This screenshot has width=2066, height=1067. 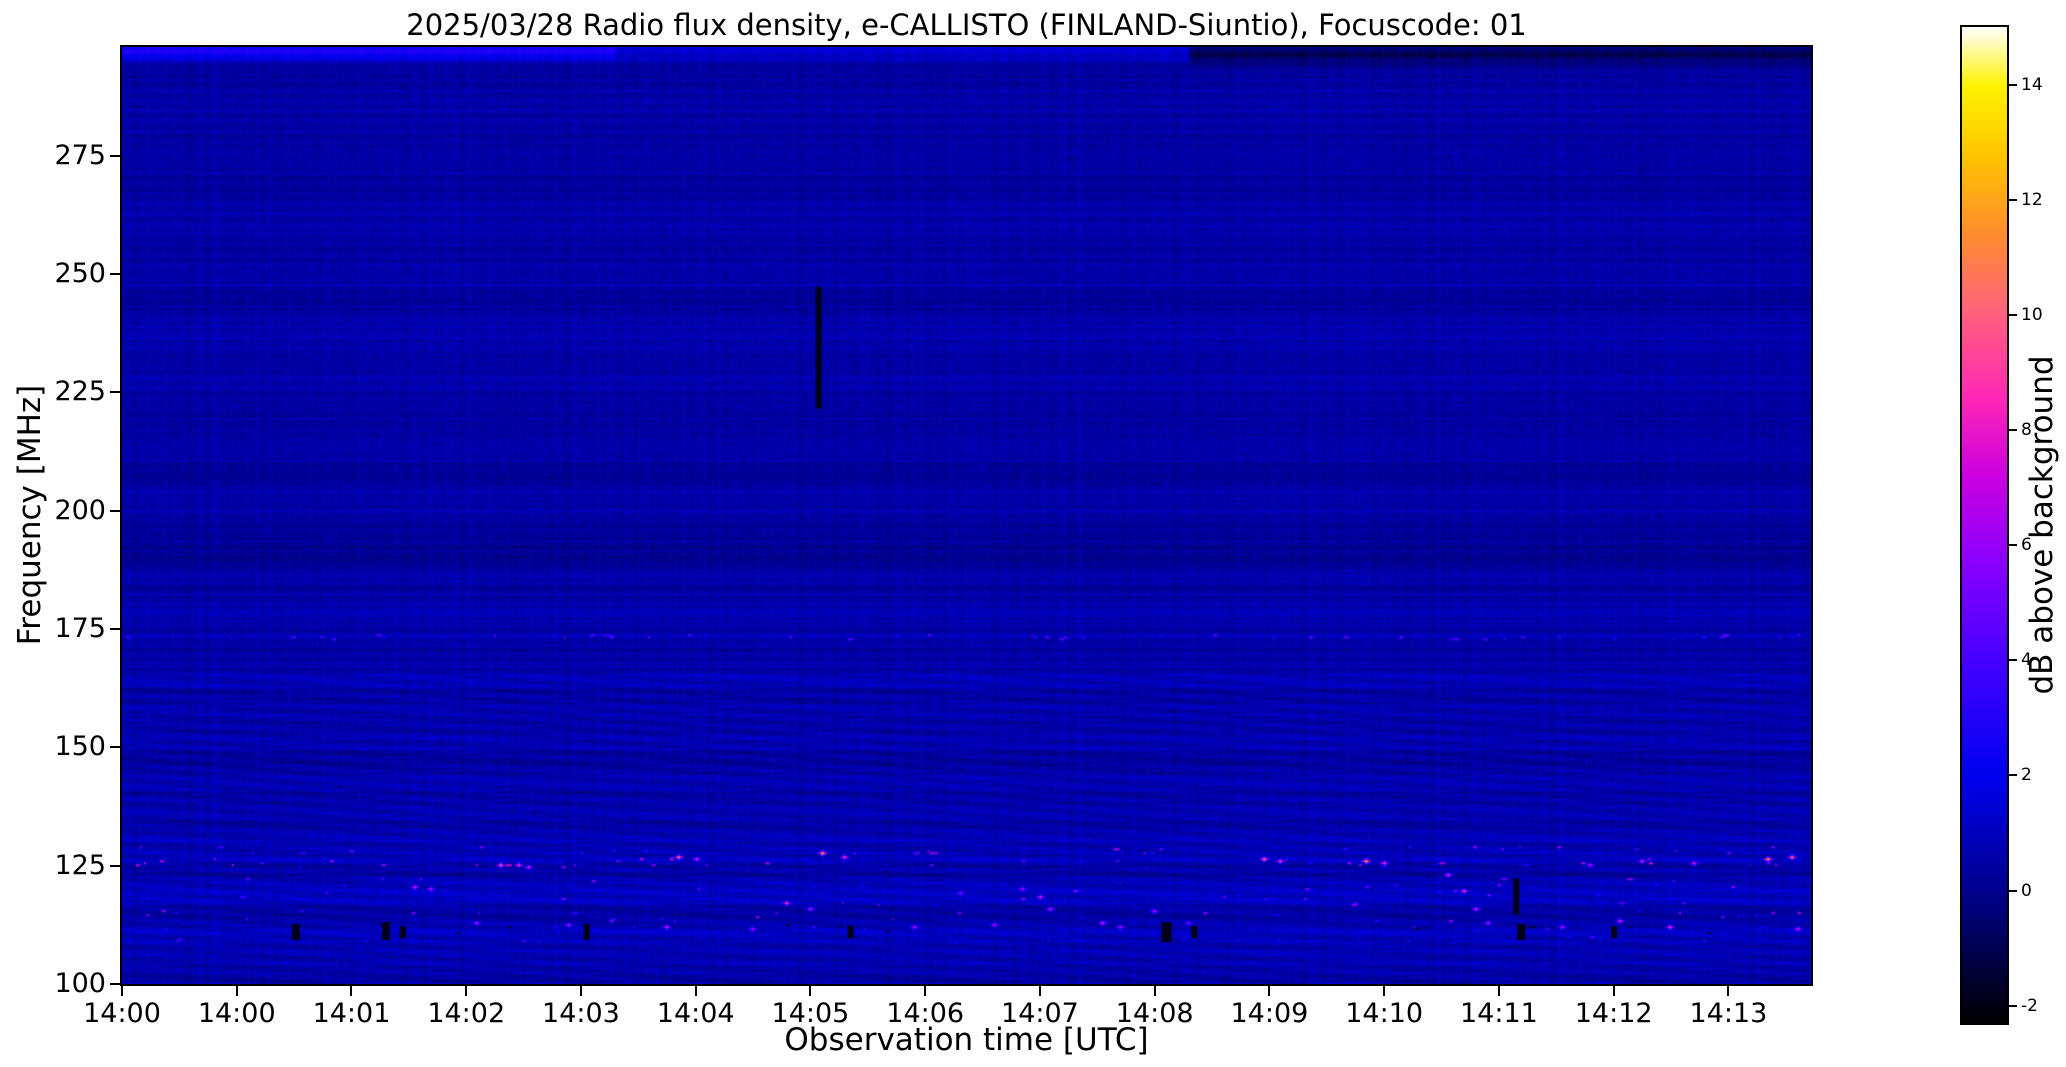 What do you see at coordinates (2032, 314) in the screenshot?
I see `colorbar-tick-label: 10` at bounding box center [2032, 314].